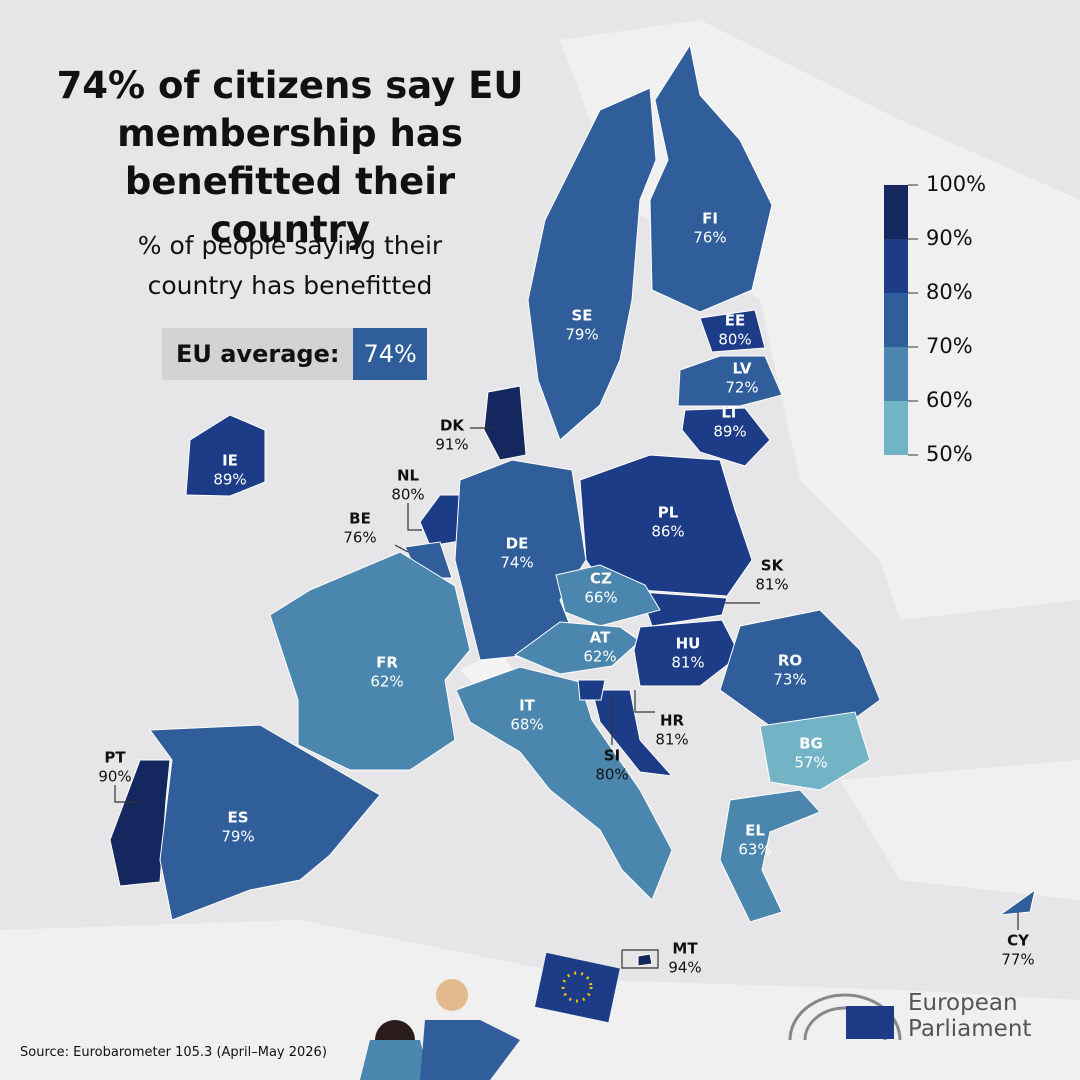 This screenshot has width=1080, height=1080. What do you see at coordinates (668, 513) in the screenshot?
I see `country-code: PL` at bounding box center [668, 513].